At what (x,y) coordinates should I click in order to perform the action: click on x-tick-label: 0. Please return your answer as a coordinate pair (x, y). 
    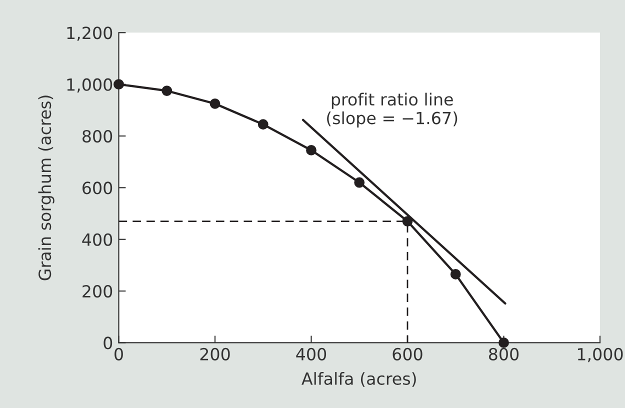
    Looking at the image, I should click on (118, 354).